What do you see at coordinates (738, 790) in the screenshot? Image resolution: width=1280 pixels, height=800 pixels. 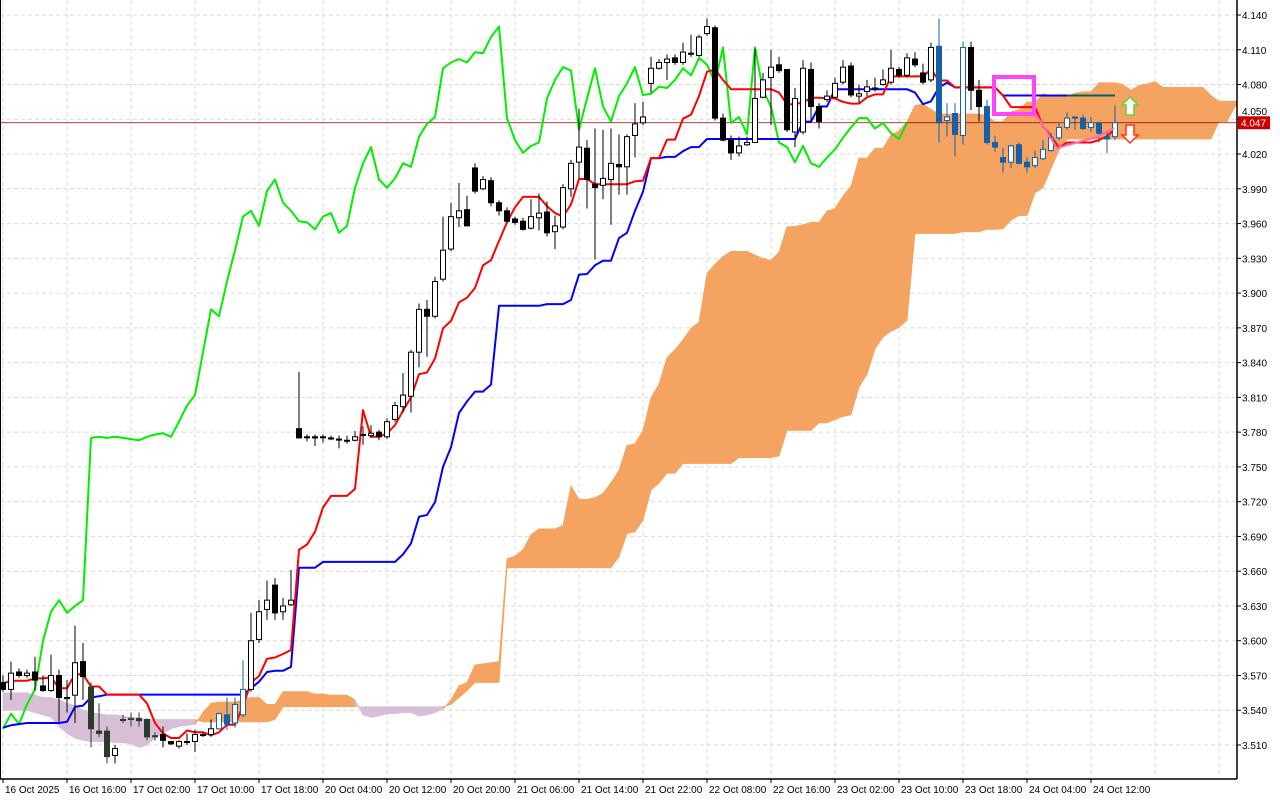 I see `time-tick-label: 22 Oct 08:00` at bounding box center [738, 790].